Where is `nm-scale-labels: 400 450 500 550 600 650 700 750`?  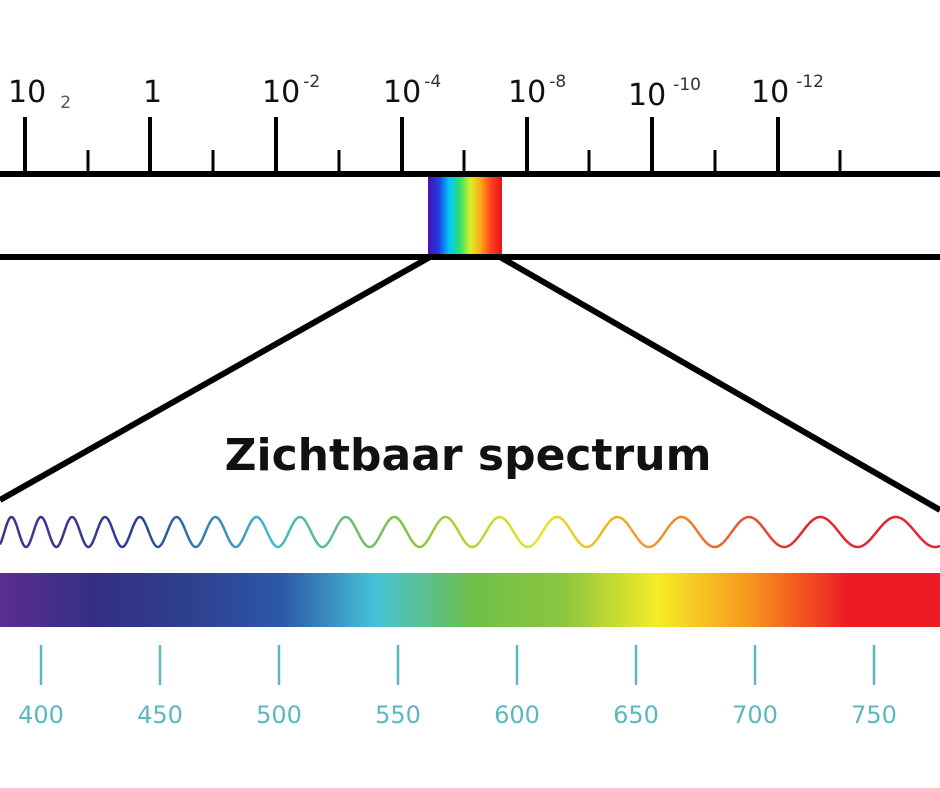
nm-scale-labels: 400 450 500 550 600 650 700 750 is located at coordinates (457, 715).